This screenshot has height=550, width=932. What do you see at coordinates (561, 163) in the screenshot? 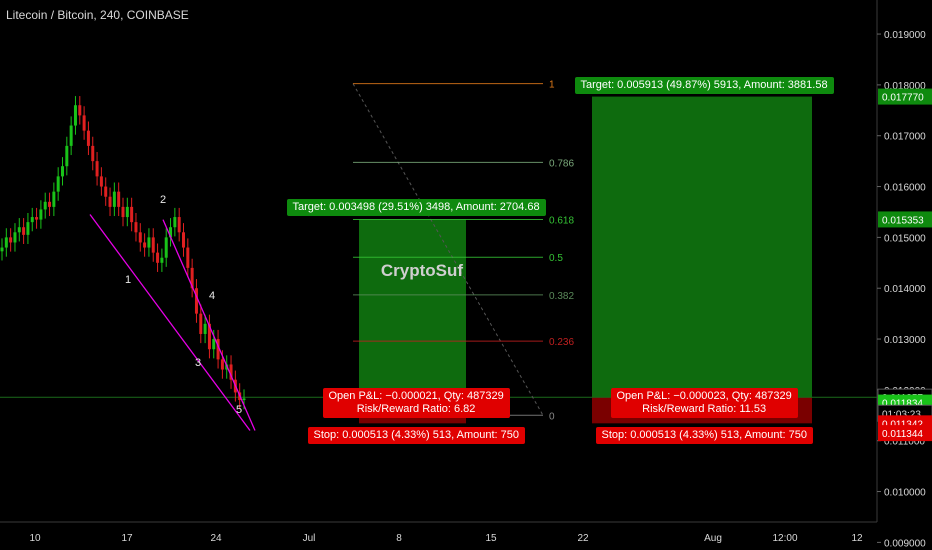
I see `fib-level-label: 0.786` at bounding box center [561, 163].